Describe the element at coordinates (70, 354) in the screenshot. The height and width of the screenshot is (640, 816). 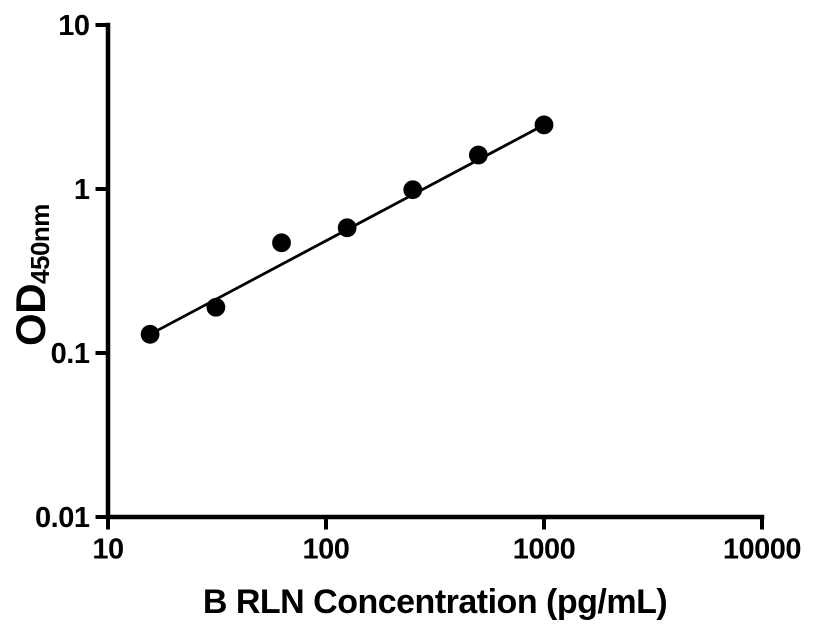
I see `y-axis-tick-label: 0.1` at that location.